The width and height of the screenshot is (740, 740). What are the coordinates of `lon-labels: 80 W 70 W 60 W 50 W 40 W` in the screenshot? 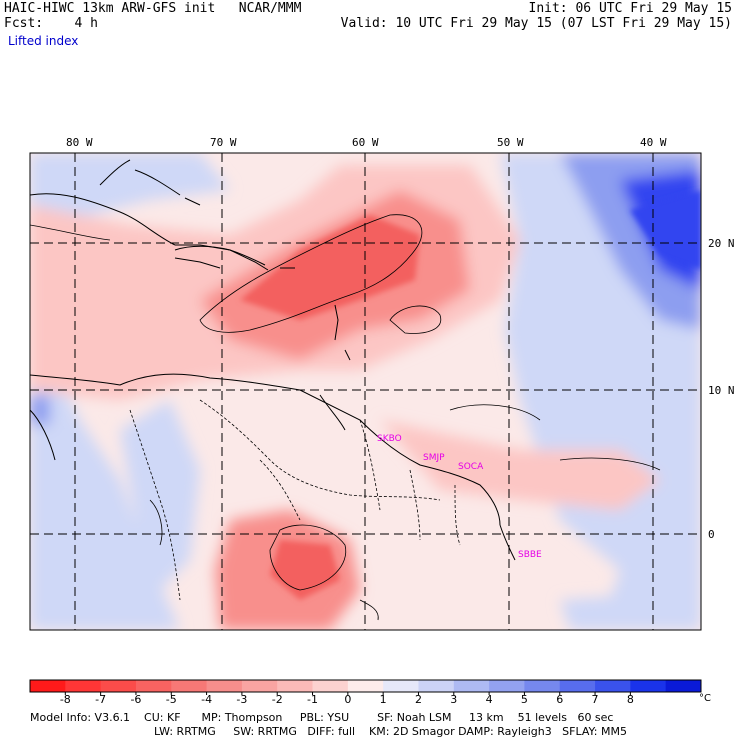 It's located at (366, 142).